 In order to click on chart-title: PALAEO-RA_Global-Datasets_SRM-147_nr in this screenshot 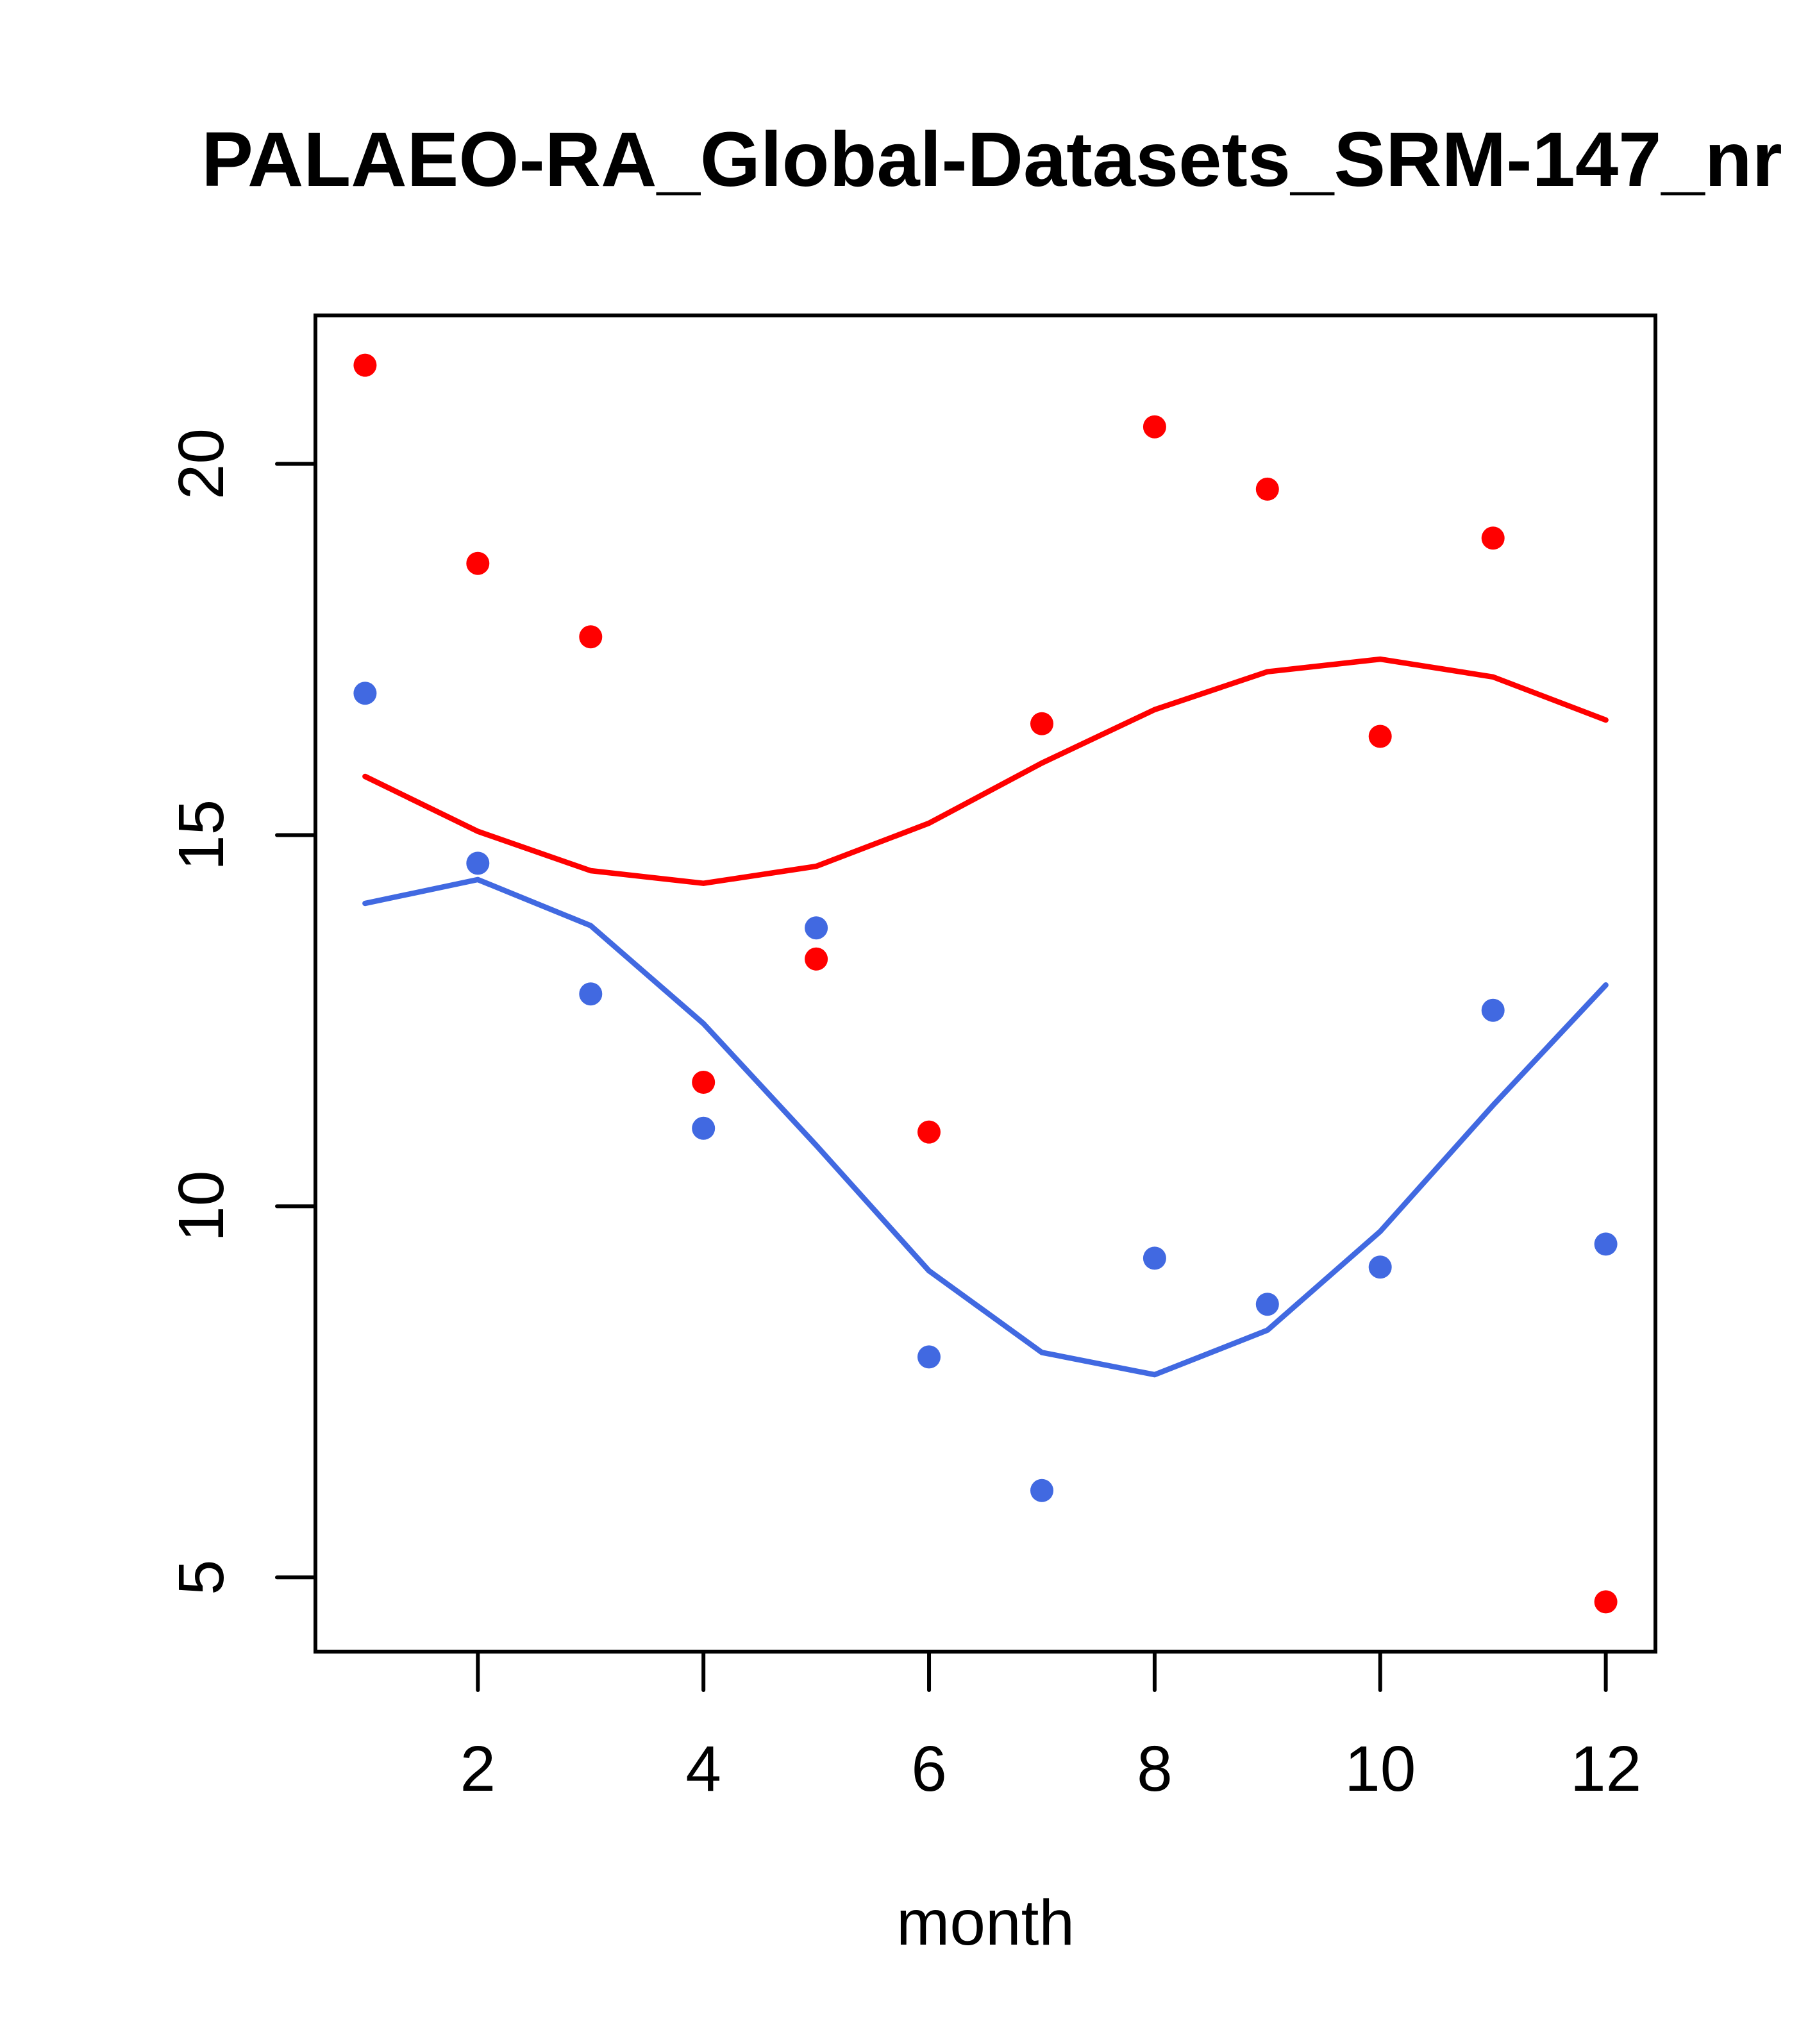, I will do `click(991, 159)`.